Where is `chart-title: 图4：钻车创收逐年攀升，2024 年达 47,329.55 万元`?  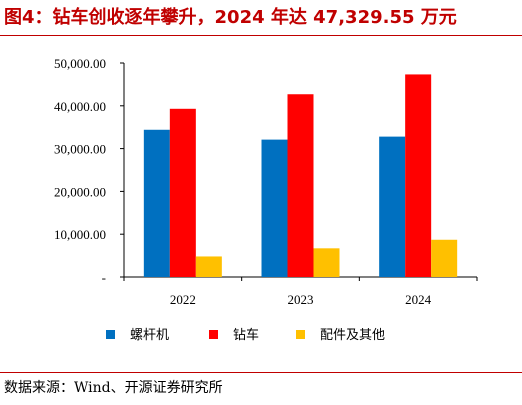 chart-title: 图4：钻车创收逐年攀升，2024 年达 47,329.55 万元 is located at coordinates (230, 17).